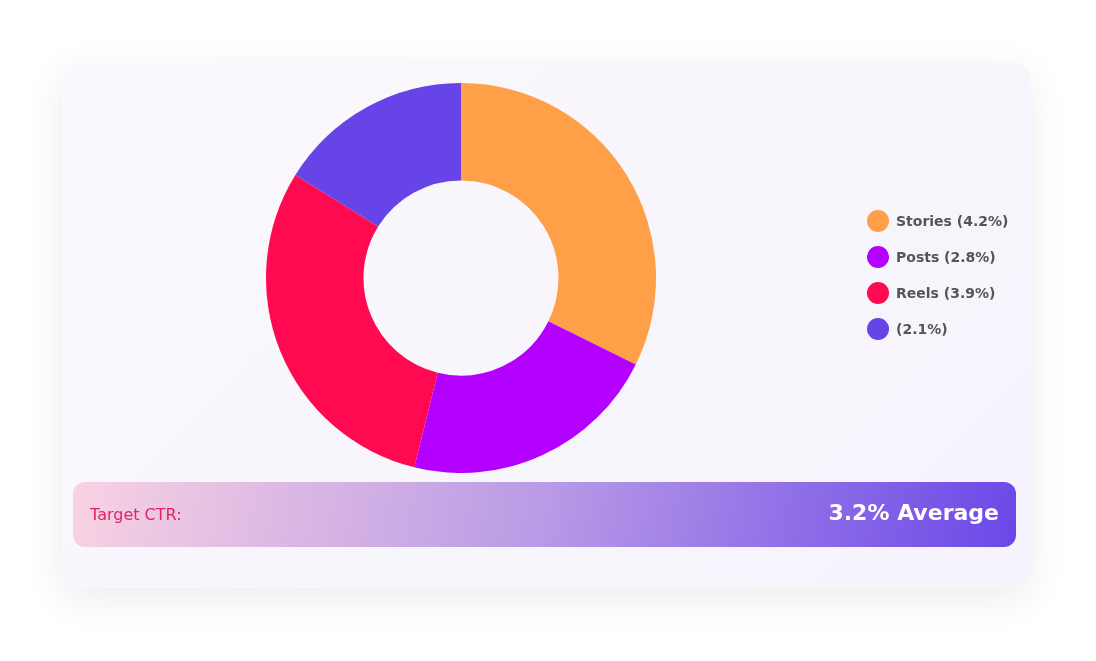 Image resolution: width=1096 pixels, height=661 pixels. What do you see at coordinates (952, 221) in the screenshot?
I see `legend-label: Stories (4.2%)` at bounding box center [952, 221].